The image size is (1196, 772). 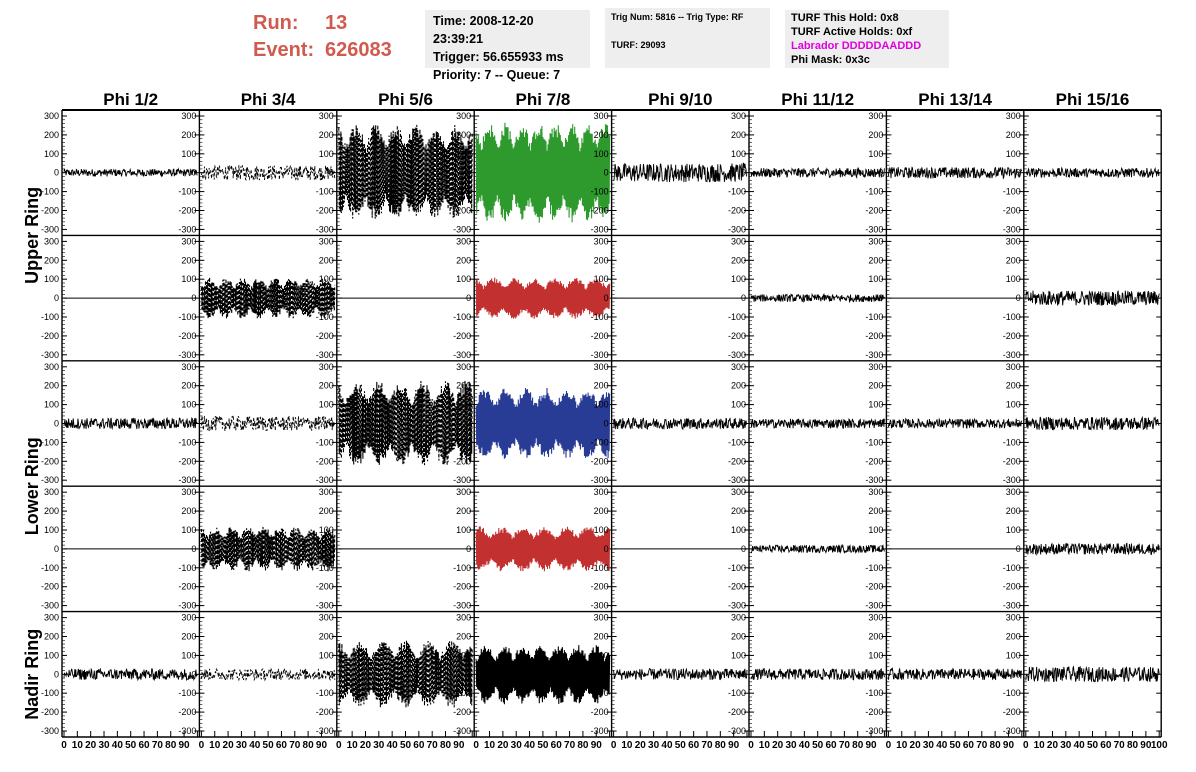 What do you see at coordinates (498, 57) in the screenshot?
I see `trigger-line: Trigger: 56.655933 ms` at bounding box center [498, 57].